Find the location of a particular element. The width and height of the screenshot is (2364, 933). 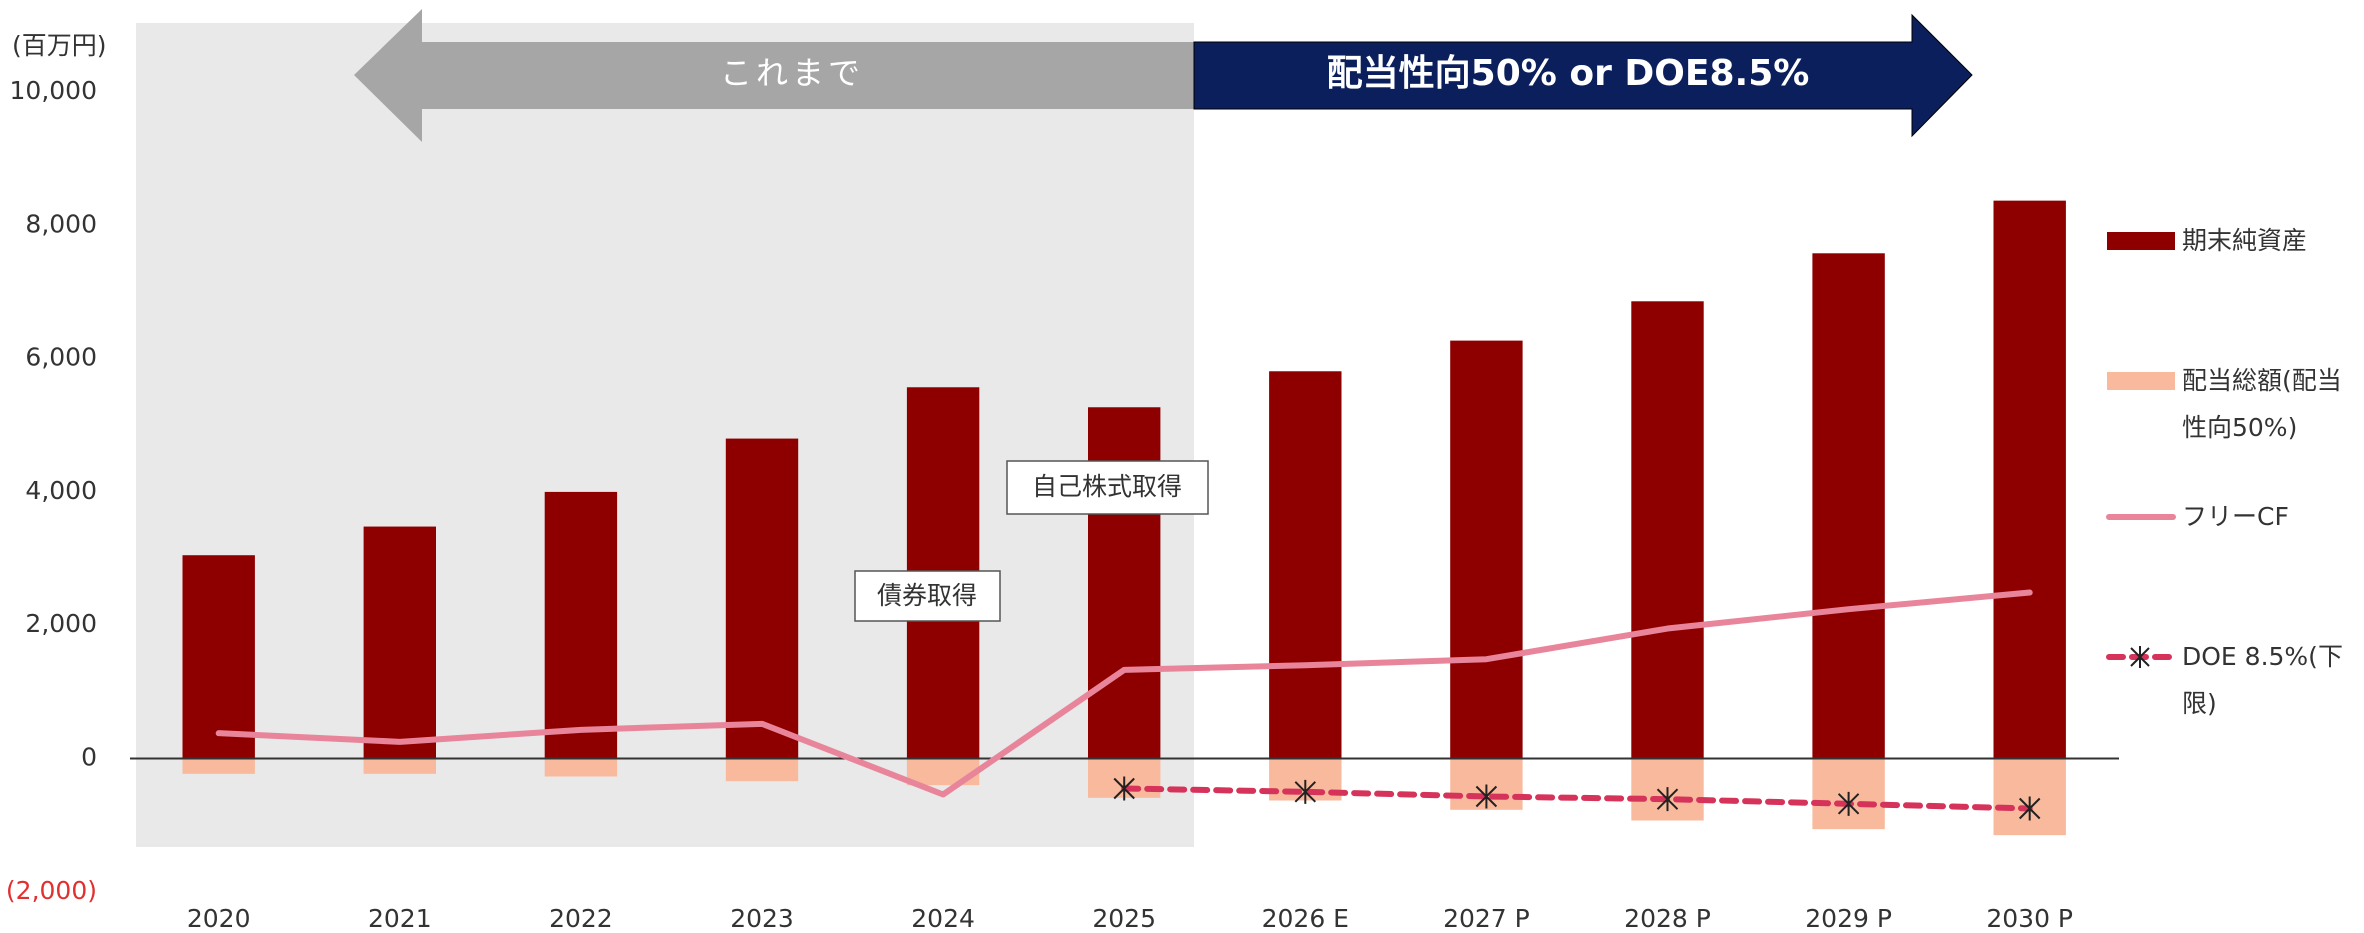

past-arrow is located at coordinates (774, 75).